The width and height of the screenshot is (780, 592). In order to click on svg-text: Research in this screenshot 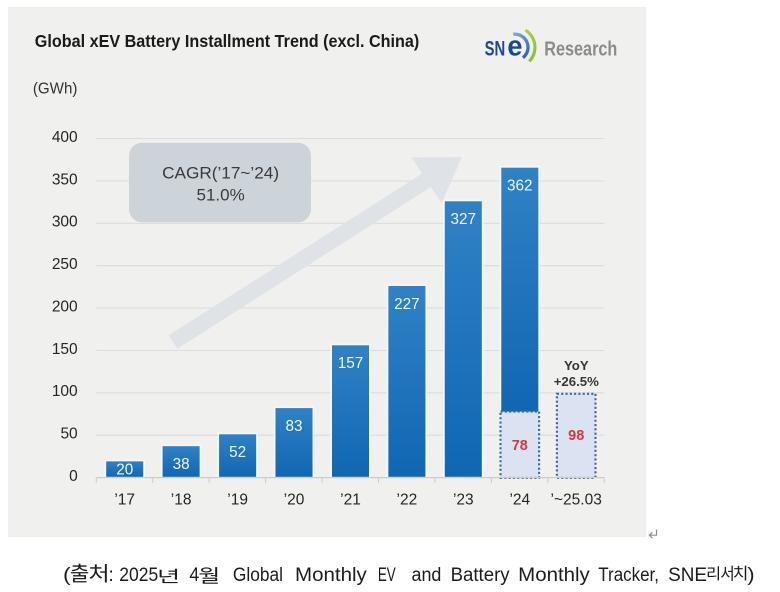, I will do `click(580, 50)`.